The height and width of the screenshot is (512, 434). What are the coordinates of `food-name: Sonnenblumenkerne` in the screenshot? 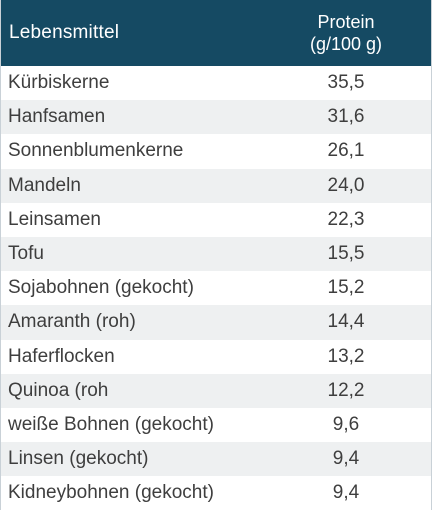 It's located at (96, 151).